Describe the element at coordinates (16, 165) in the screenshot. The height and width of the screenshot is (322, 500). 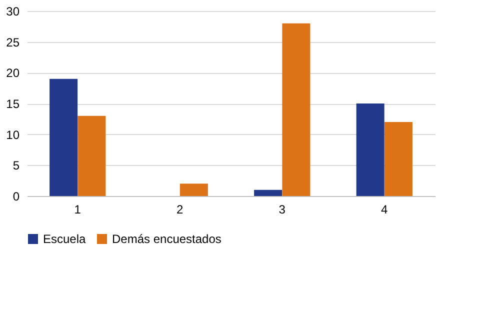
I see `y-tick-label: 5` at that location.